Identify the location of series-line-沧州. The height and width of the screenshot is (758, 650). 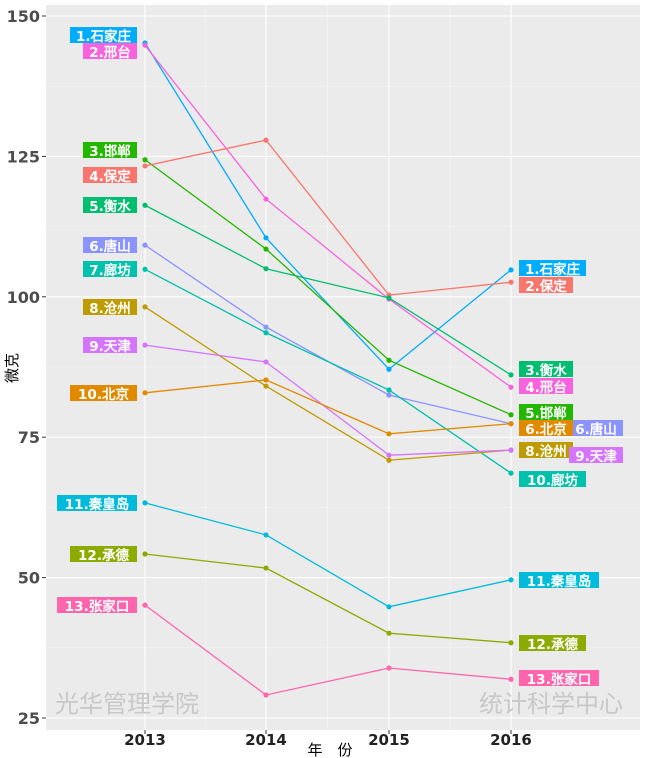
(328, 383).